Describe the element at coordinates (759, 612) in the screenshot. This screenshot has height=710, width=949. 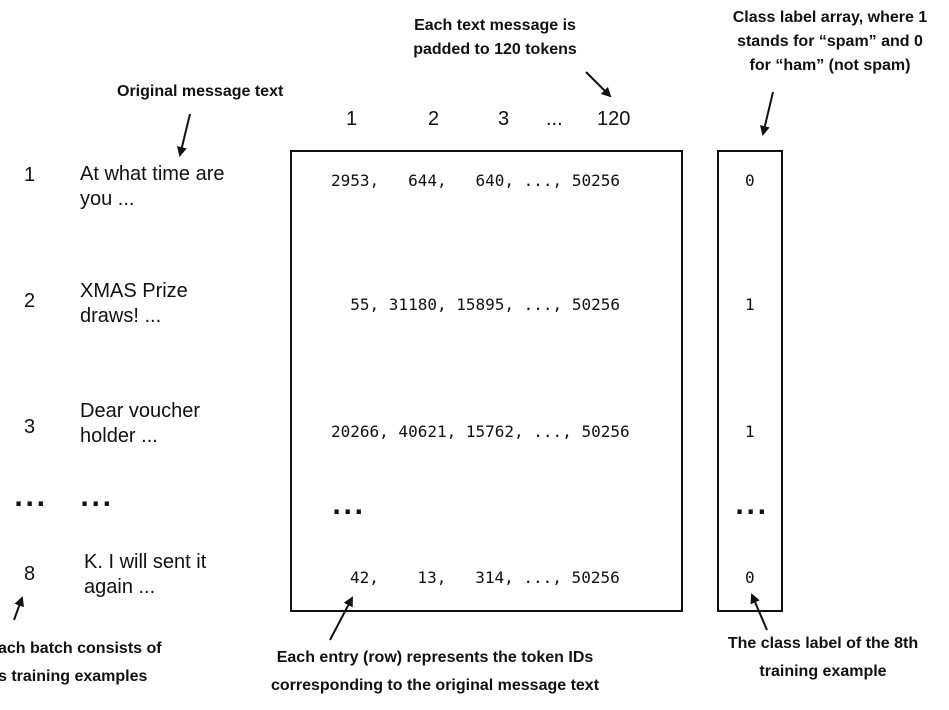
I see `class-label-8th-arrow` at that location.